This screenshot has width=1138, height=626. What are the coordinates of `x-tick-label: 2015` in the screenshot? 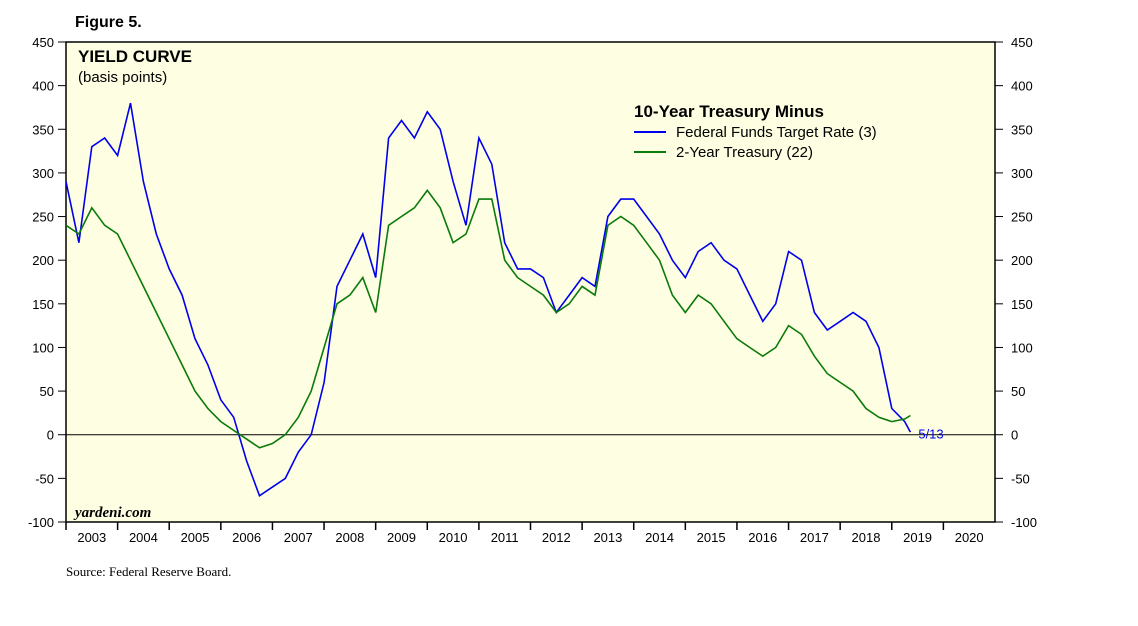 It's located at (711, 537).